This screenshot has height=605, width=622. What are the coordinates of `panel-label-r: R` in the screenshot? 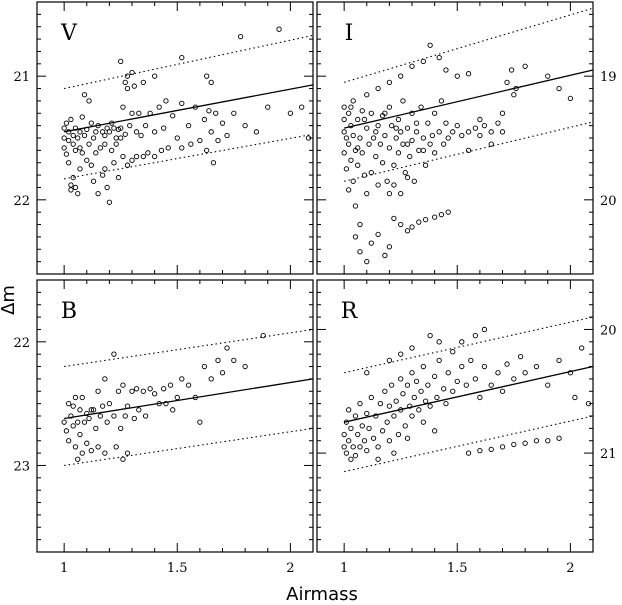 It's located at (350, 311).